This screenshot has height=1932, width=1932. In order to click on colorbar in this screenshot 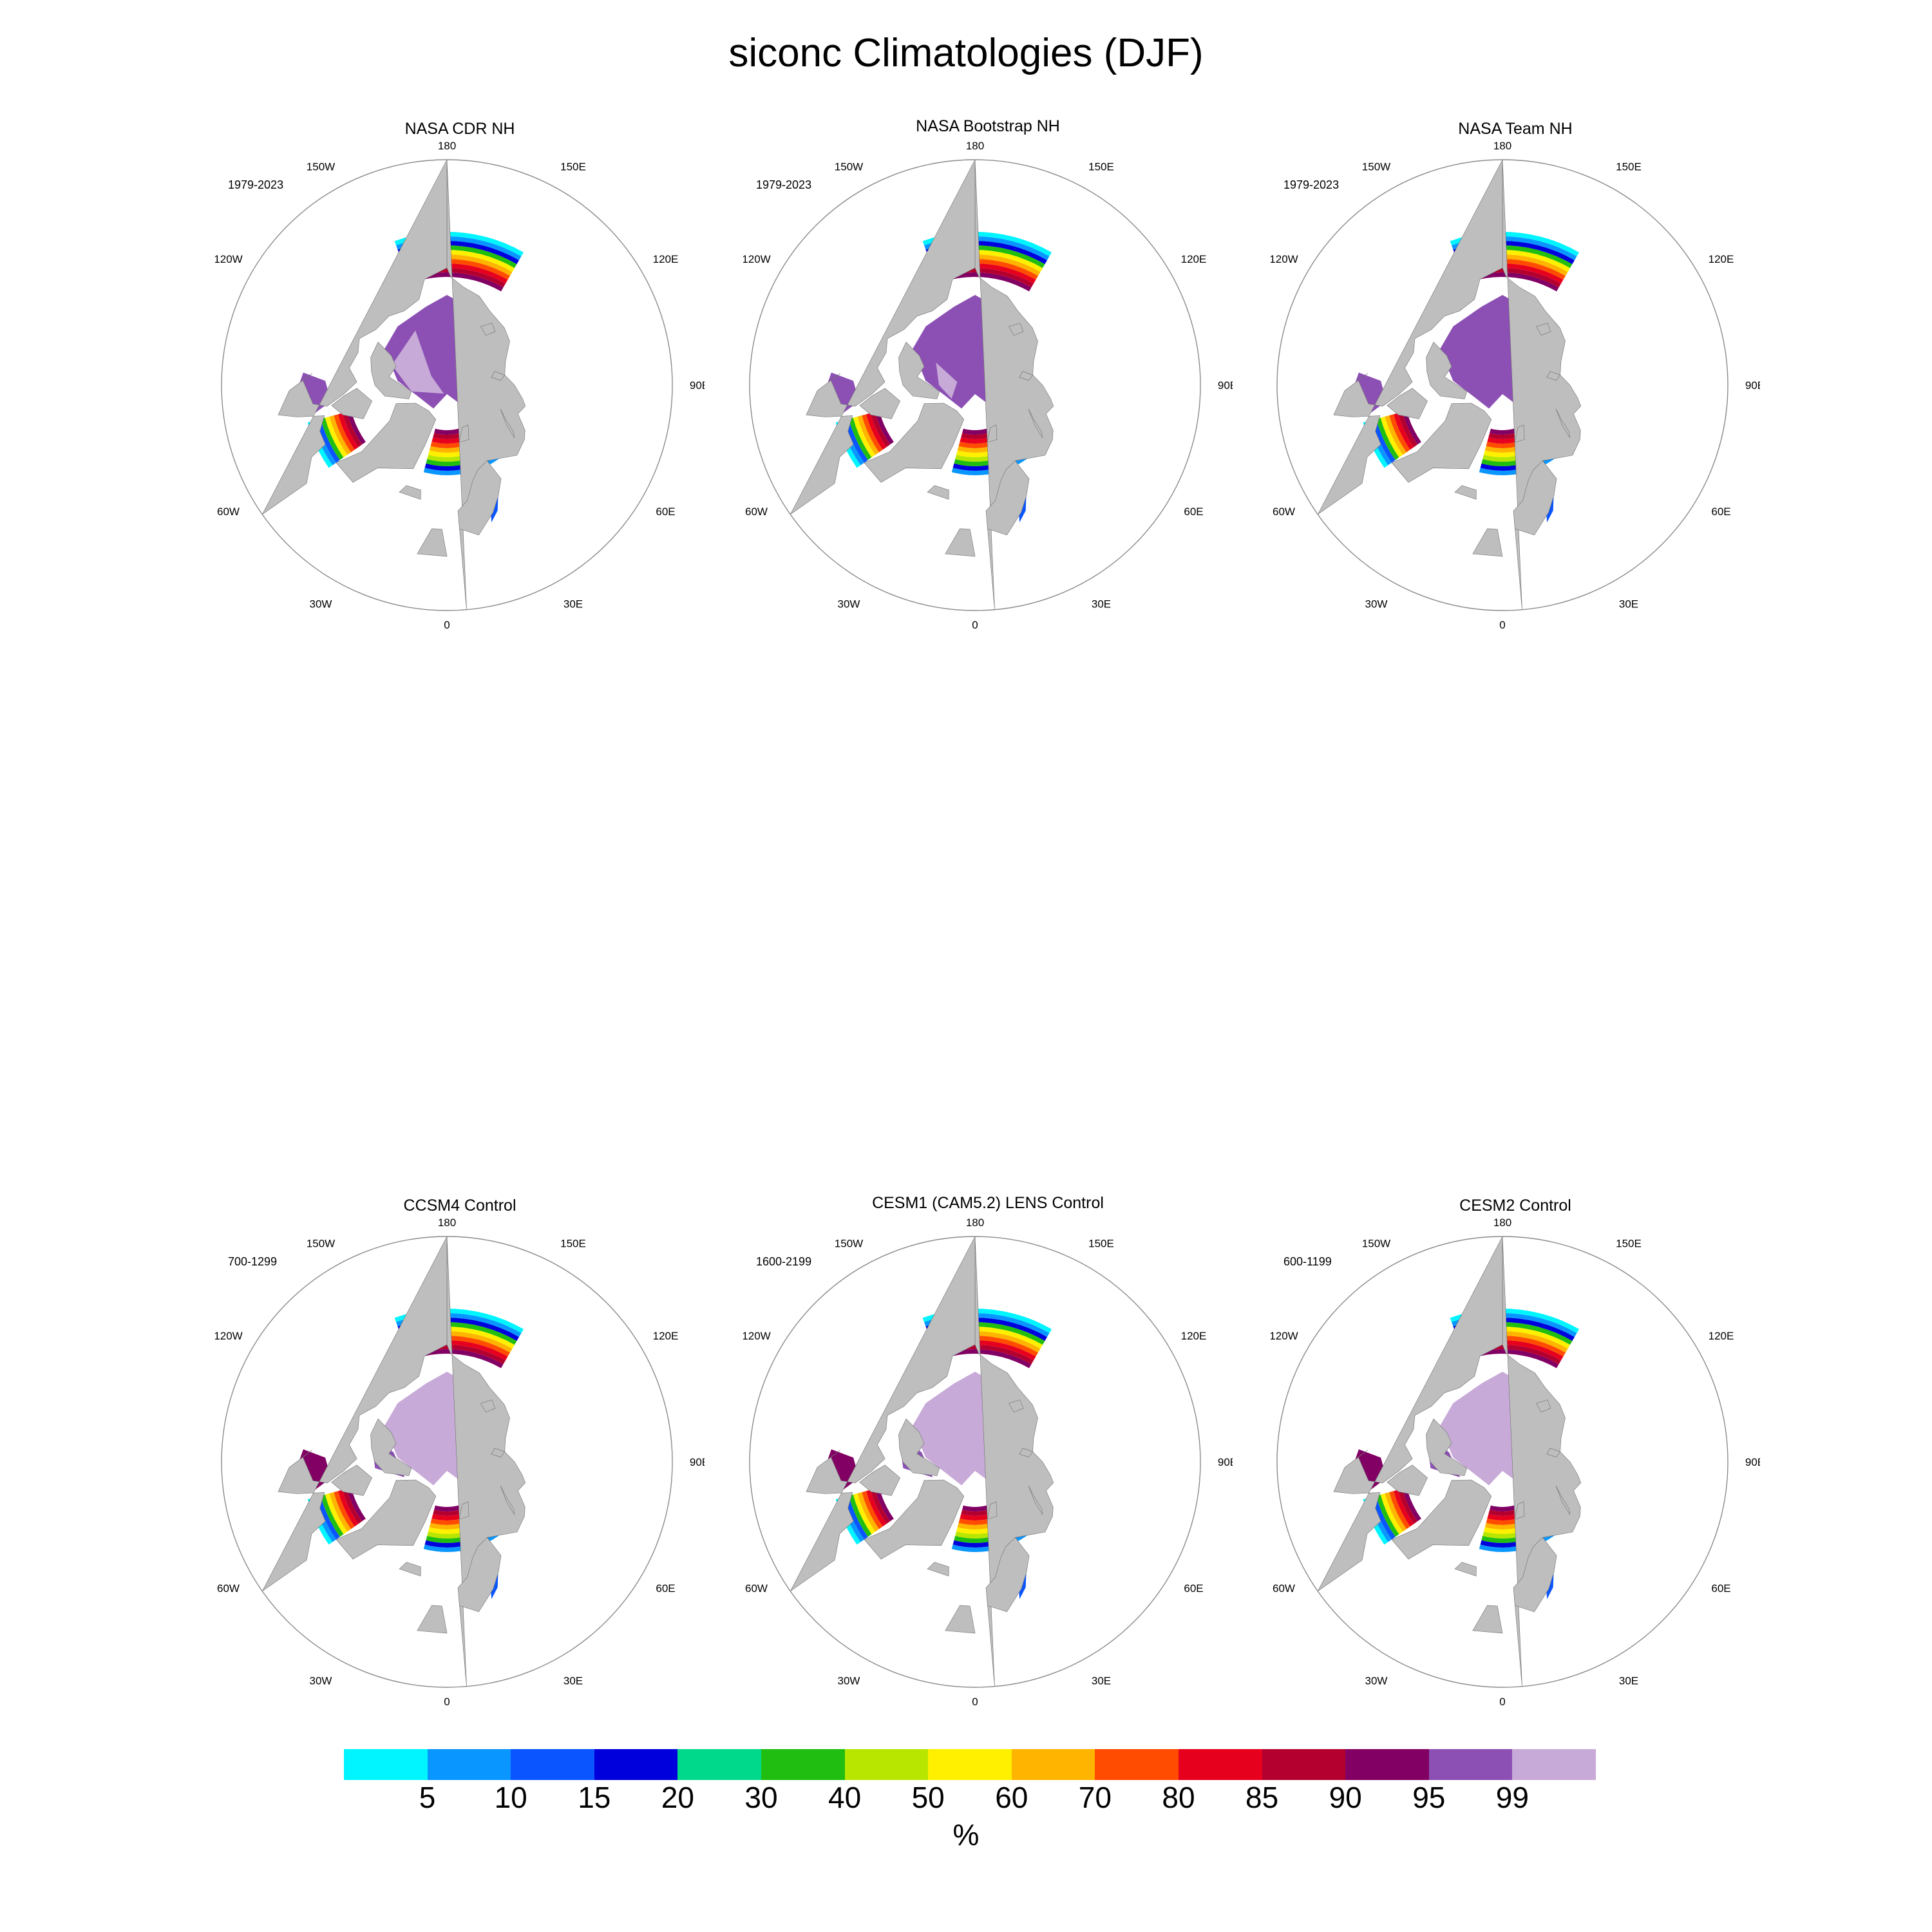, I will do `click(970, 1764)`.